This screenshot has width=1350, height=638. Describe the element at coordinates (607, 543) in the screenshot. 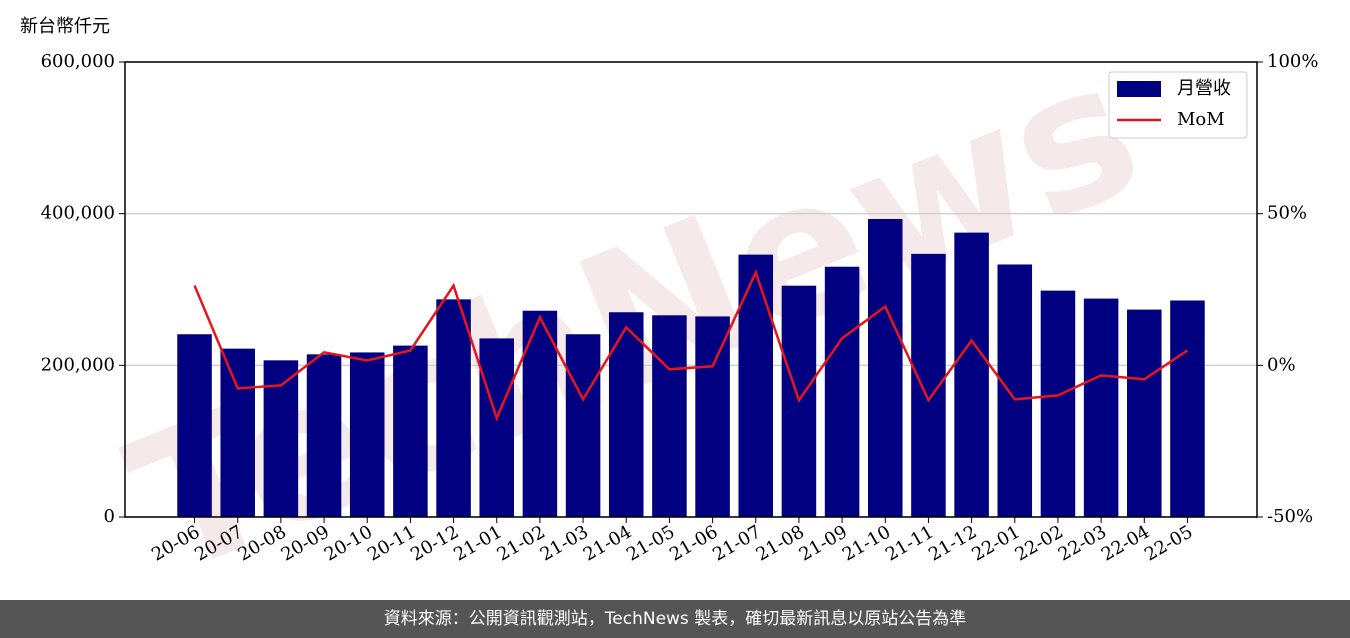

I see `x-tick-label: 21-04` at that location.